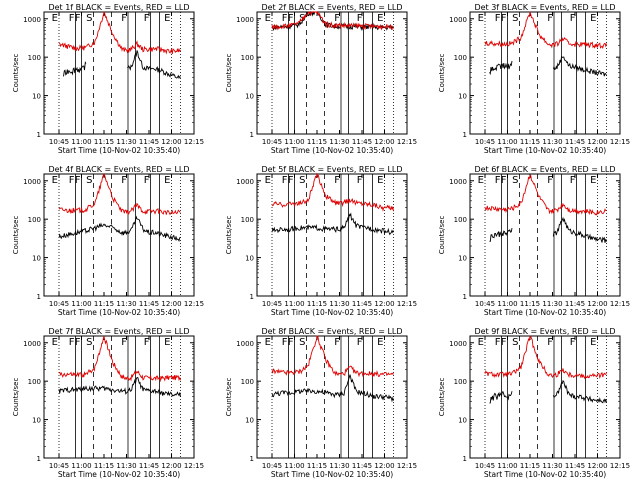  Describe the element at coordinates (331, 7) in the screenshot. I see `chart-title: Det 2f BLACK = Events, RED = LLD` at that location.